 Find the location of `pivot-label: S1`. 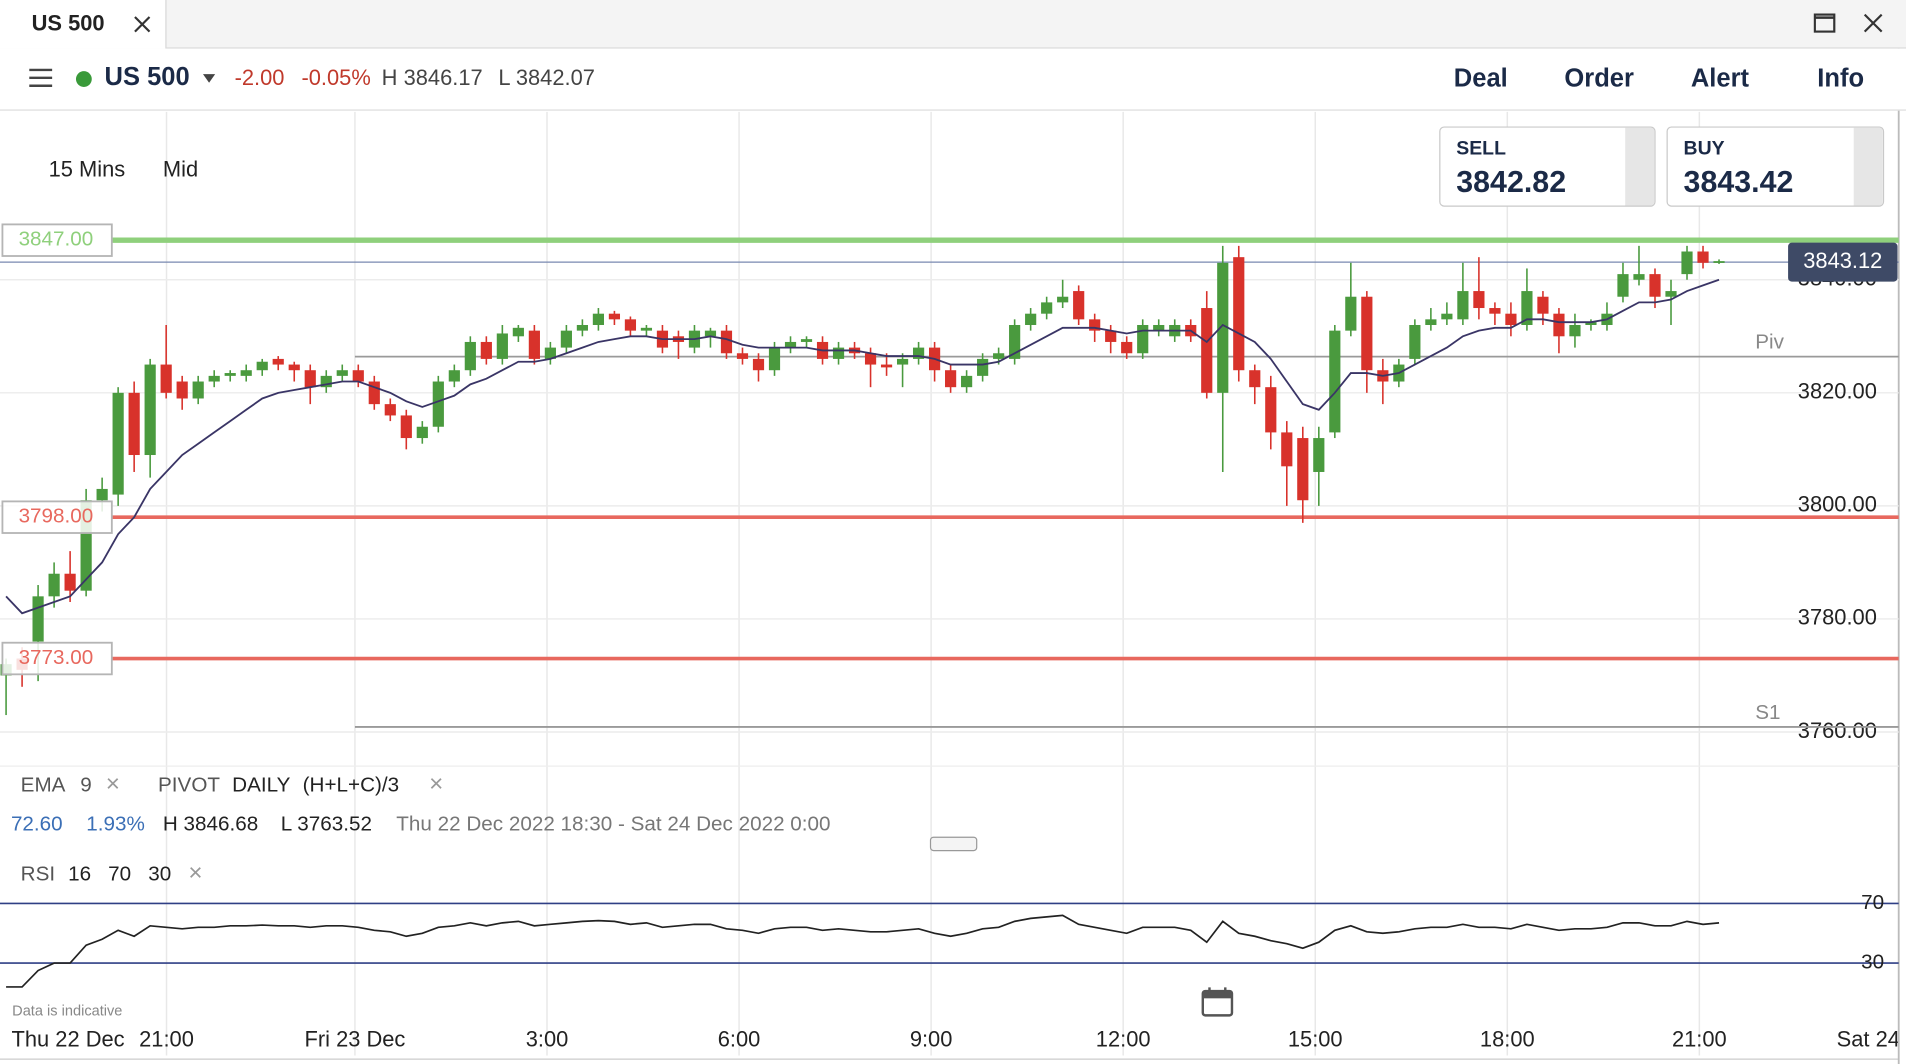

pivot-label: S1 is located at coordinates (1767, 712).